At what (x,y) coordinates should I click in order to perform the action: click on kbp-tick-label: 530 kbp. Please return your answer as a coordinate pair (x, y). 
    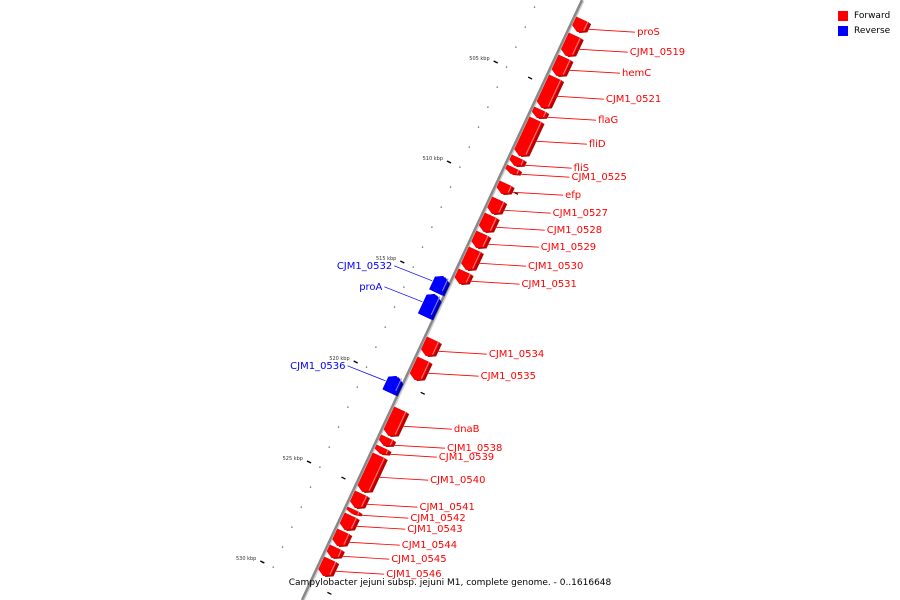
    Looking at the image, I should click on (246, 559).